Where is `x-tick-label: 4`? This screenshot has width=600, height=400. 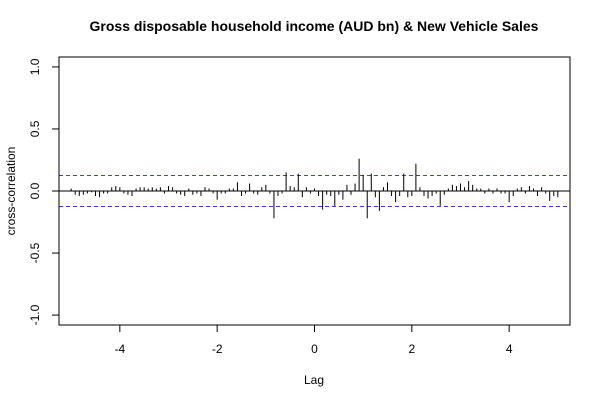 x-tick-label: 4 is located at coordinates (509, 349).